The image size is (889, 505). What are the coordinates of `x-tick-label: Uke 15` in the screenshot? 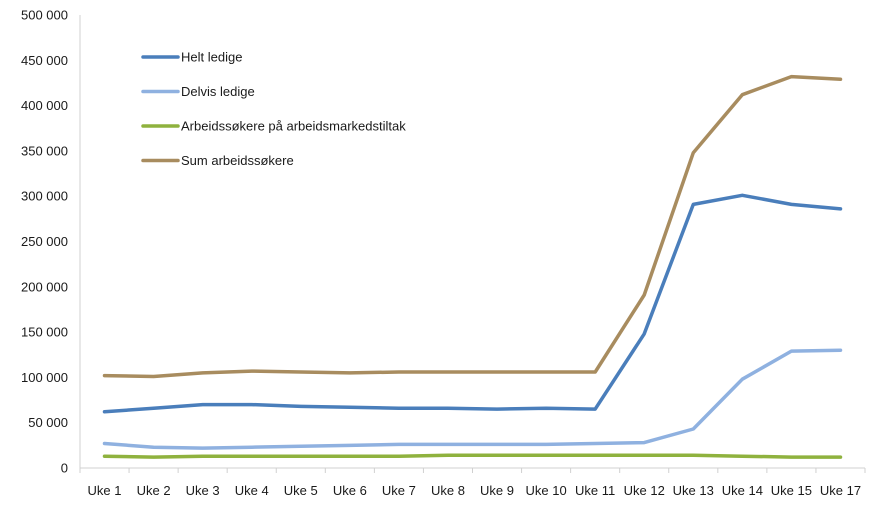 It's located at (791, 490).